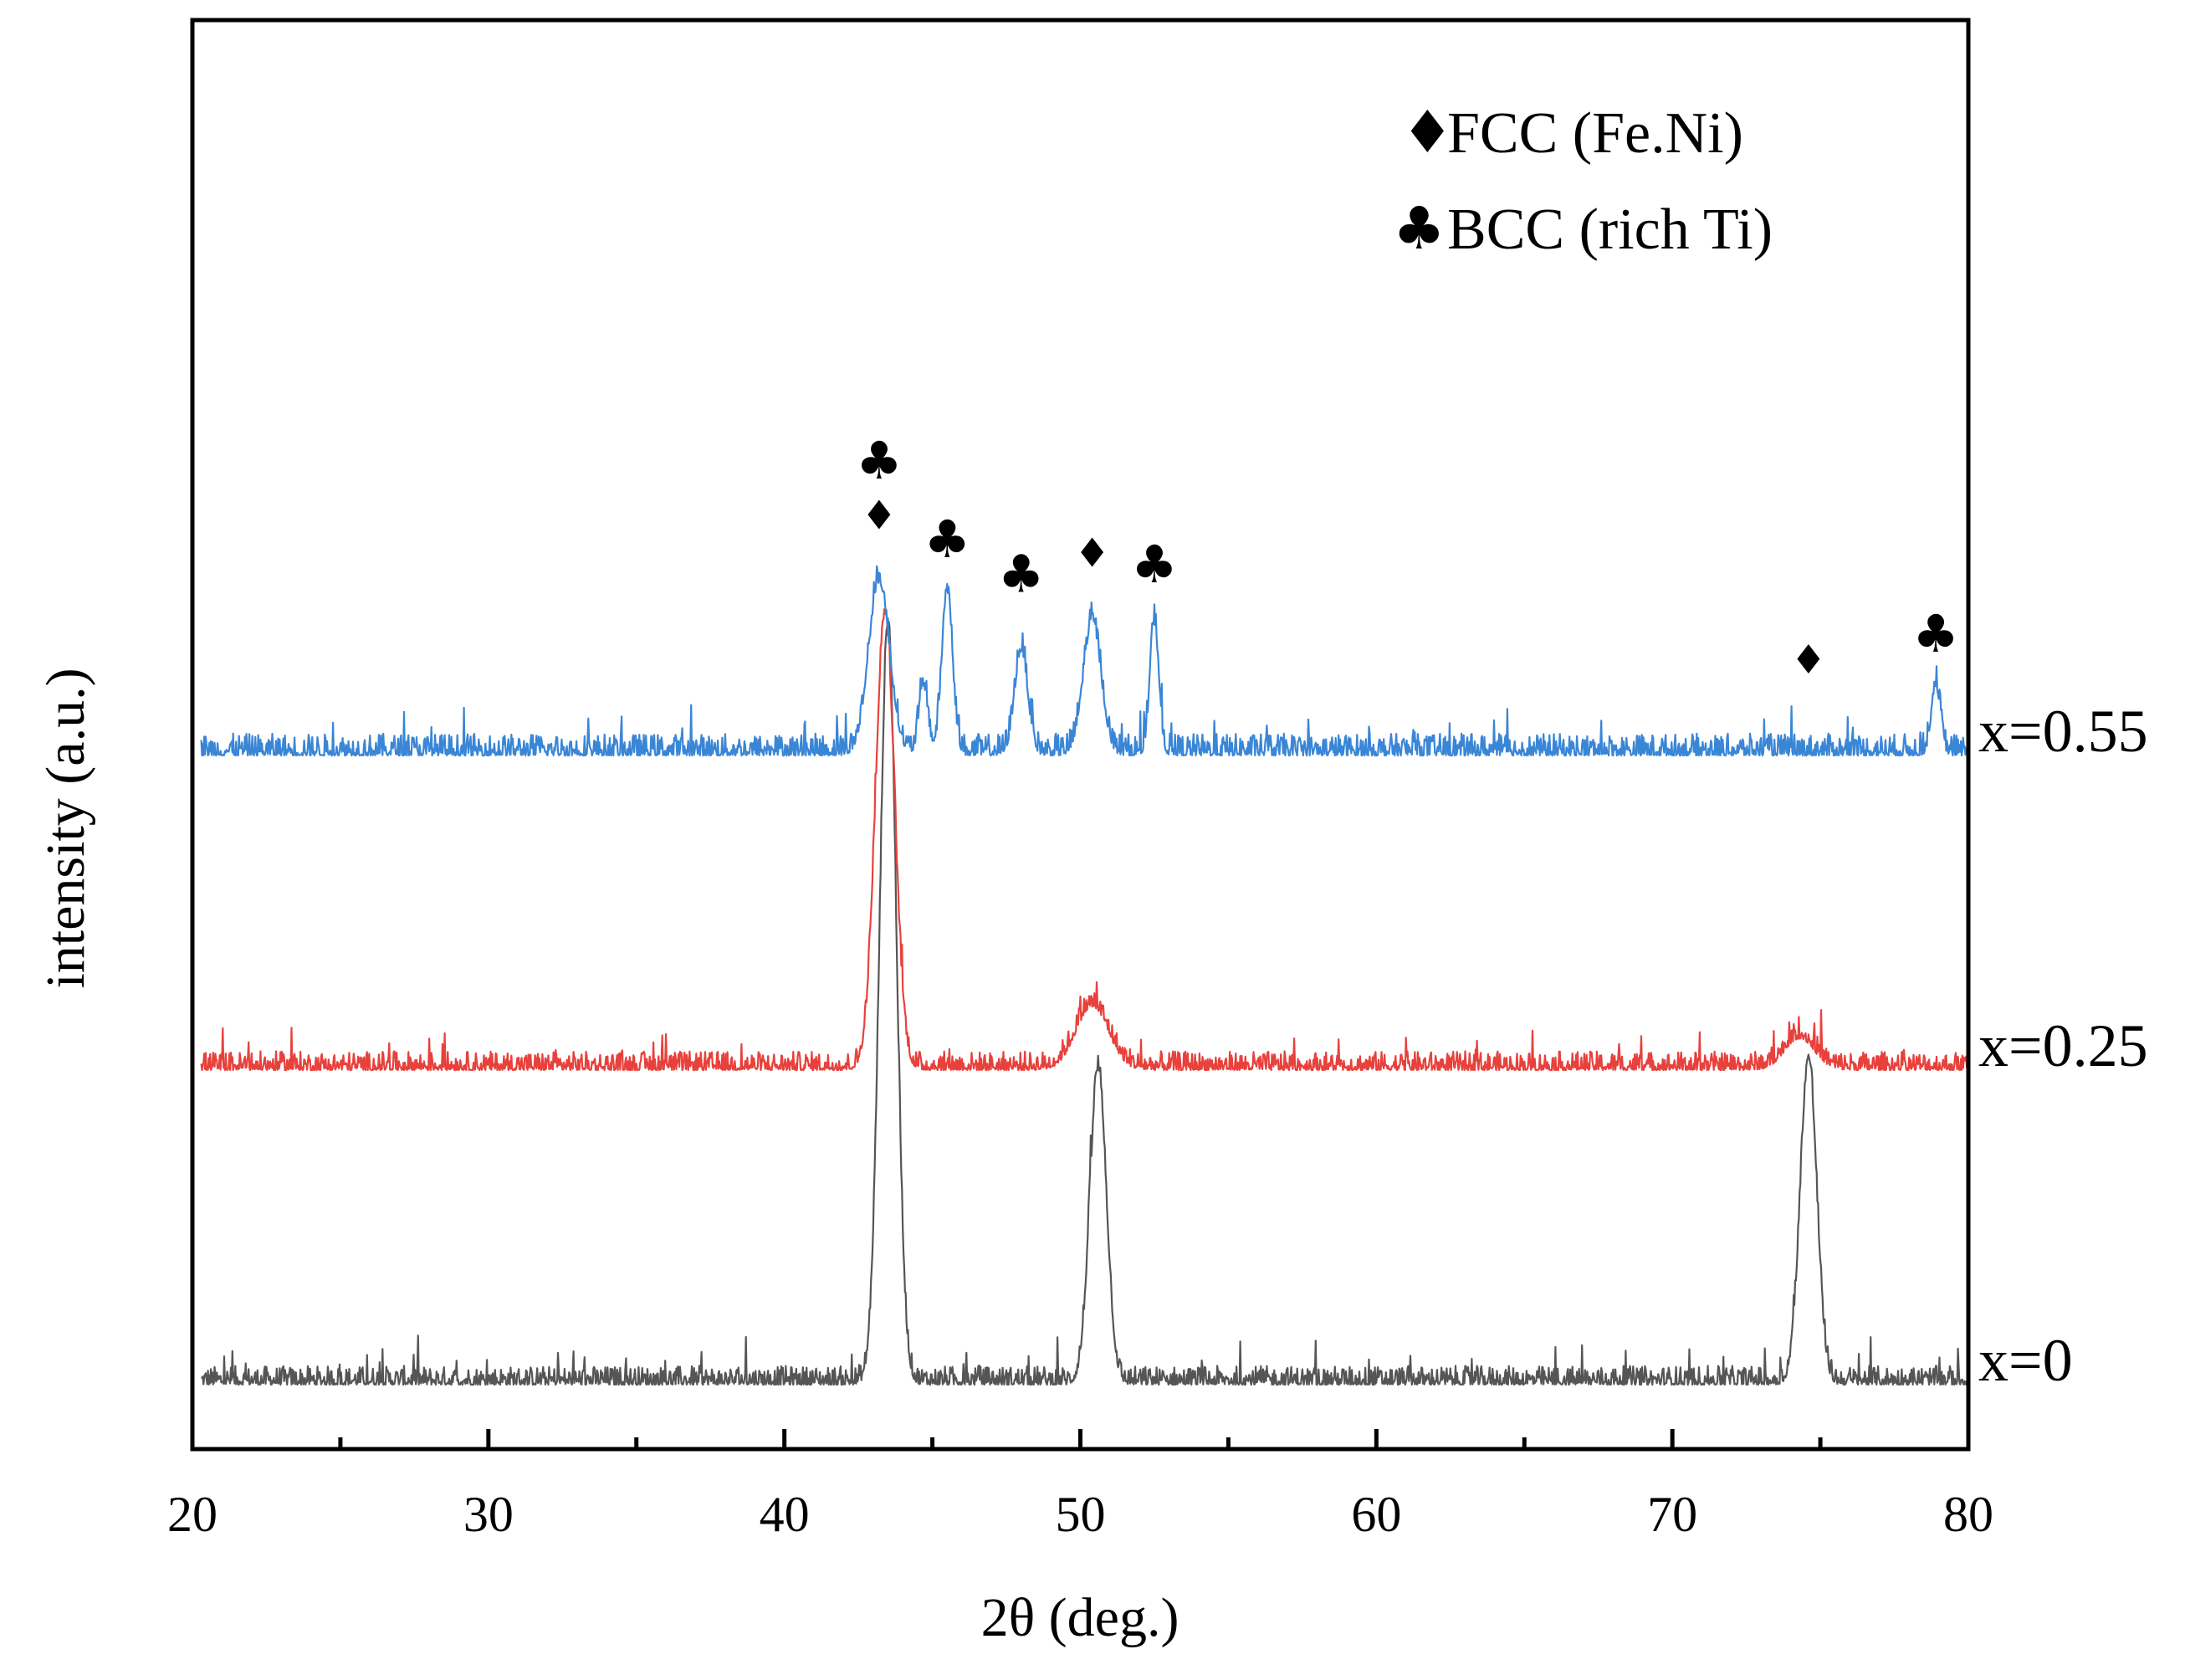 The width and height of the screenshot is (2185, 1680). Describe the element at coordinates (1583, 180) in the screenshot. I see `legend: ♦ FCC (Fe.Ni) ♣ BCC (rich Ti)` at that location.